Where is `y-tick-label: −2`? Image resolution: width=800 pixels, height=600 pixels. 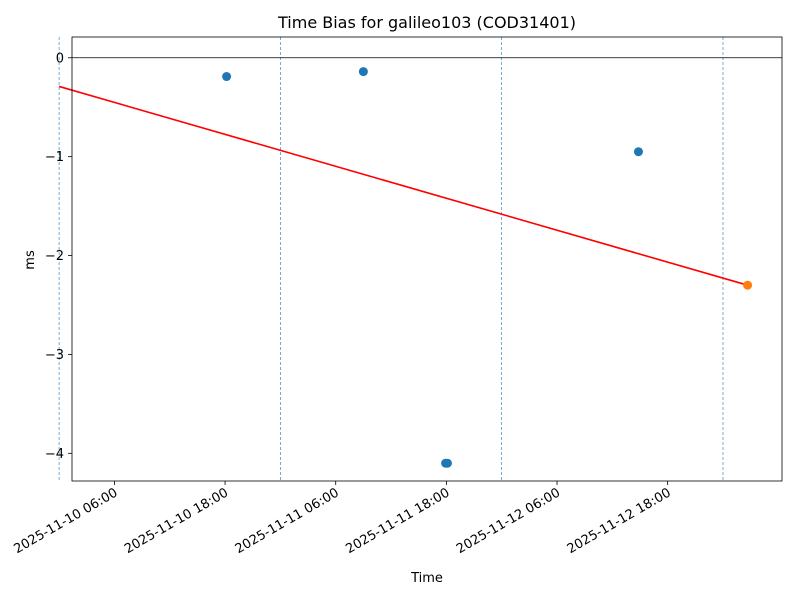
y-tick-label: −2 is located at coordinates (54, 256).